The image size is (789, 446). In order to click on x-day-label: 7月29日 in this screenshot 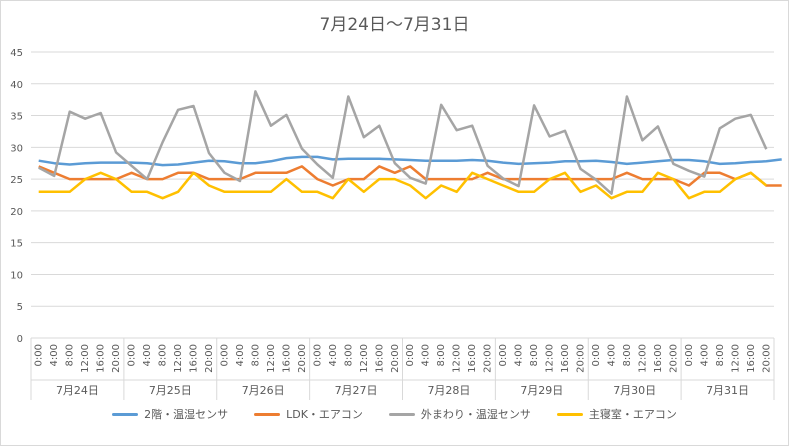, I will do `click(541, 390)`.